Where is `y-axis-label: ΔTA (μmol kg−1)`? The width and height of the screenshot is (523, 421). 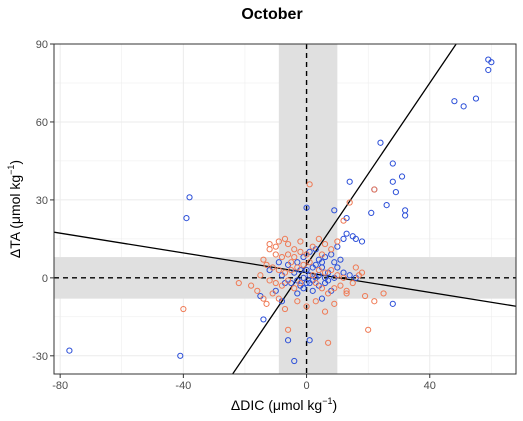
y-axis-label: ΔTA (μmol kg−1) is located at coordinates (14, 209).